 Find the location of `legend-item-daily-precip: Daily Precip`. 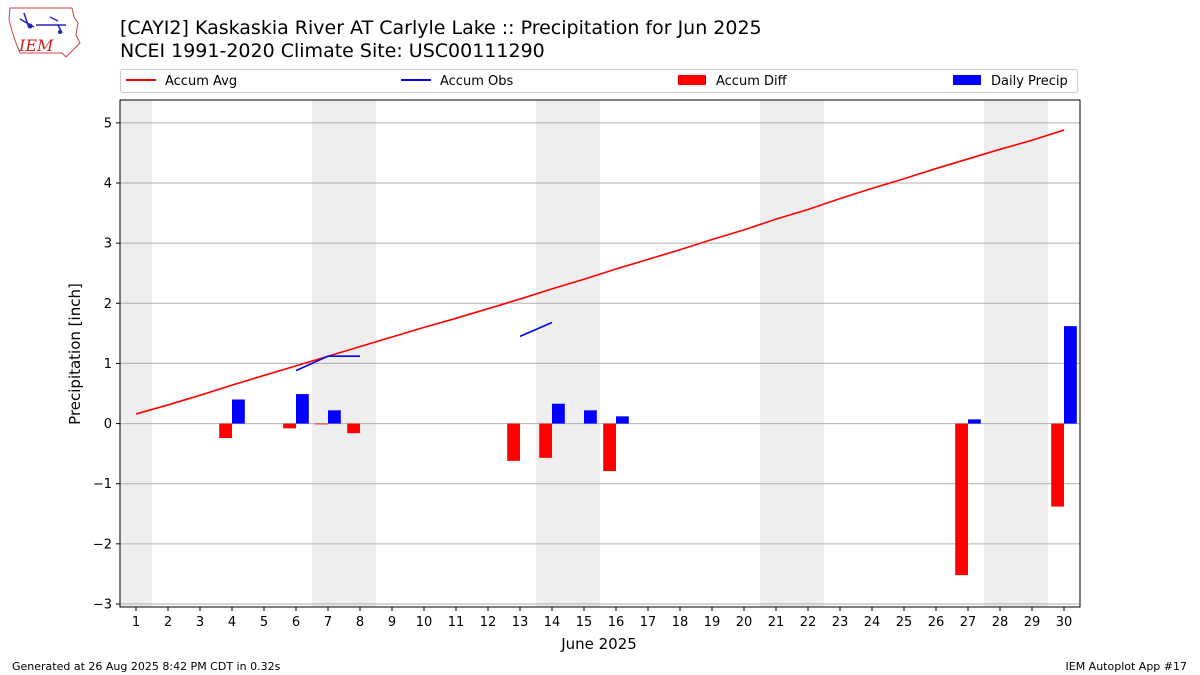

legend-item-daily-precip: Daily Precip is located at coordinates (1010, 82).